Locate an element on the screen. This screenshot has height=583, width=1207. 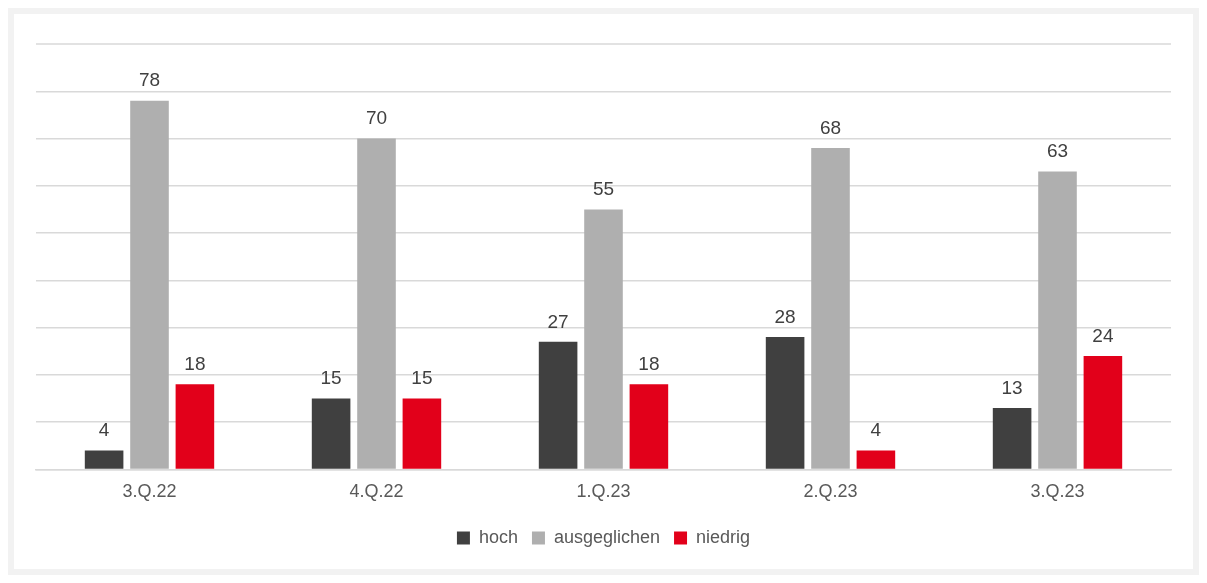
legend-label: hoch is located at coordinates (498, 536).